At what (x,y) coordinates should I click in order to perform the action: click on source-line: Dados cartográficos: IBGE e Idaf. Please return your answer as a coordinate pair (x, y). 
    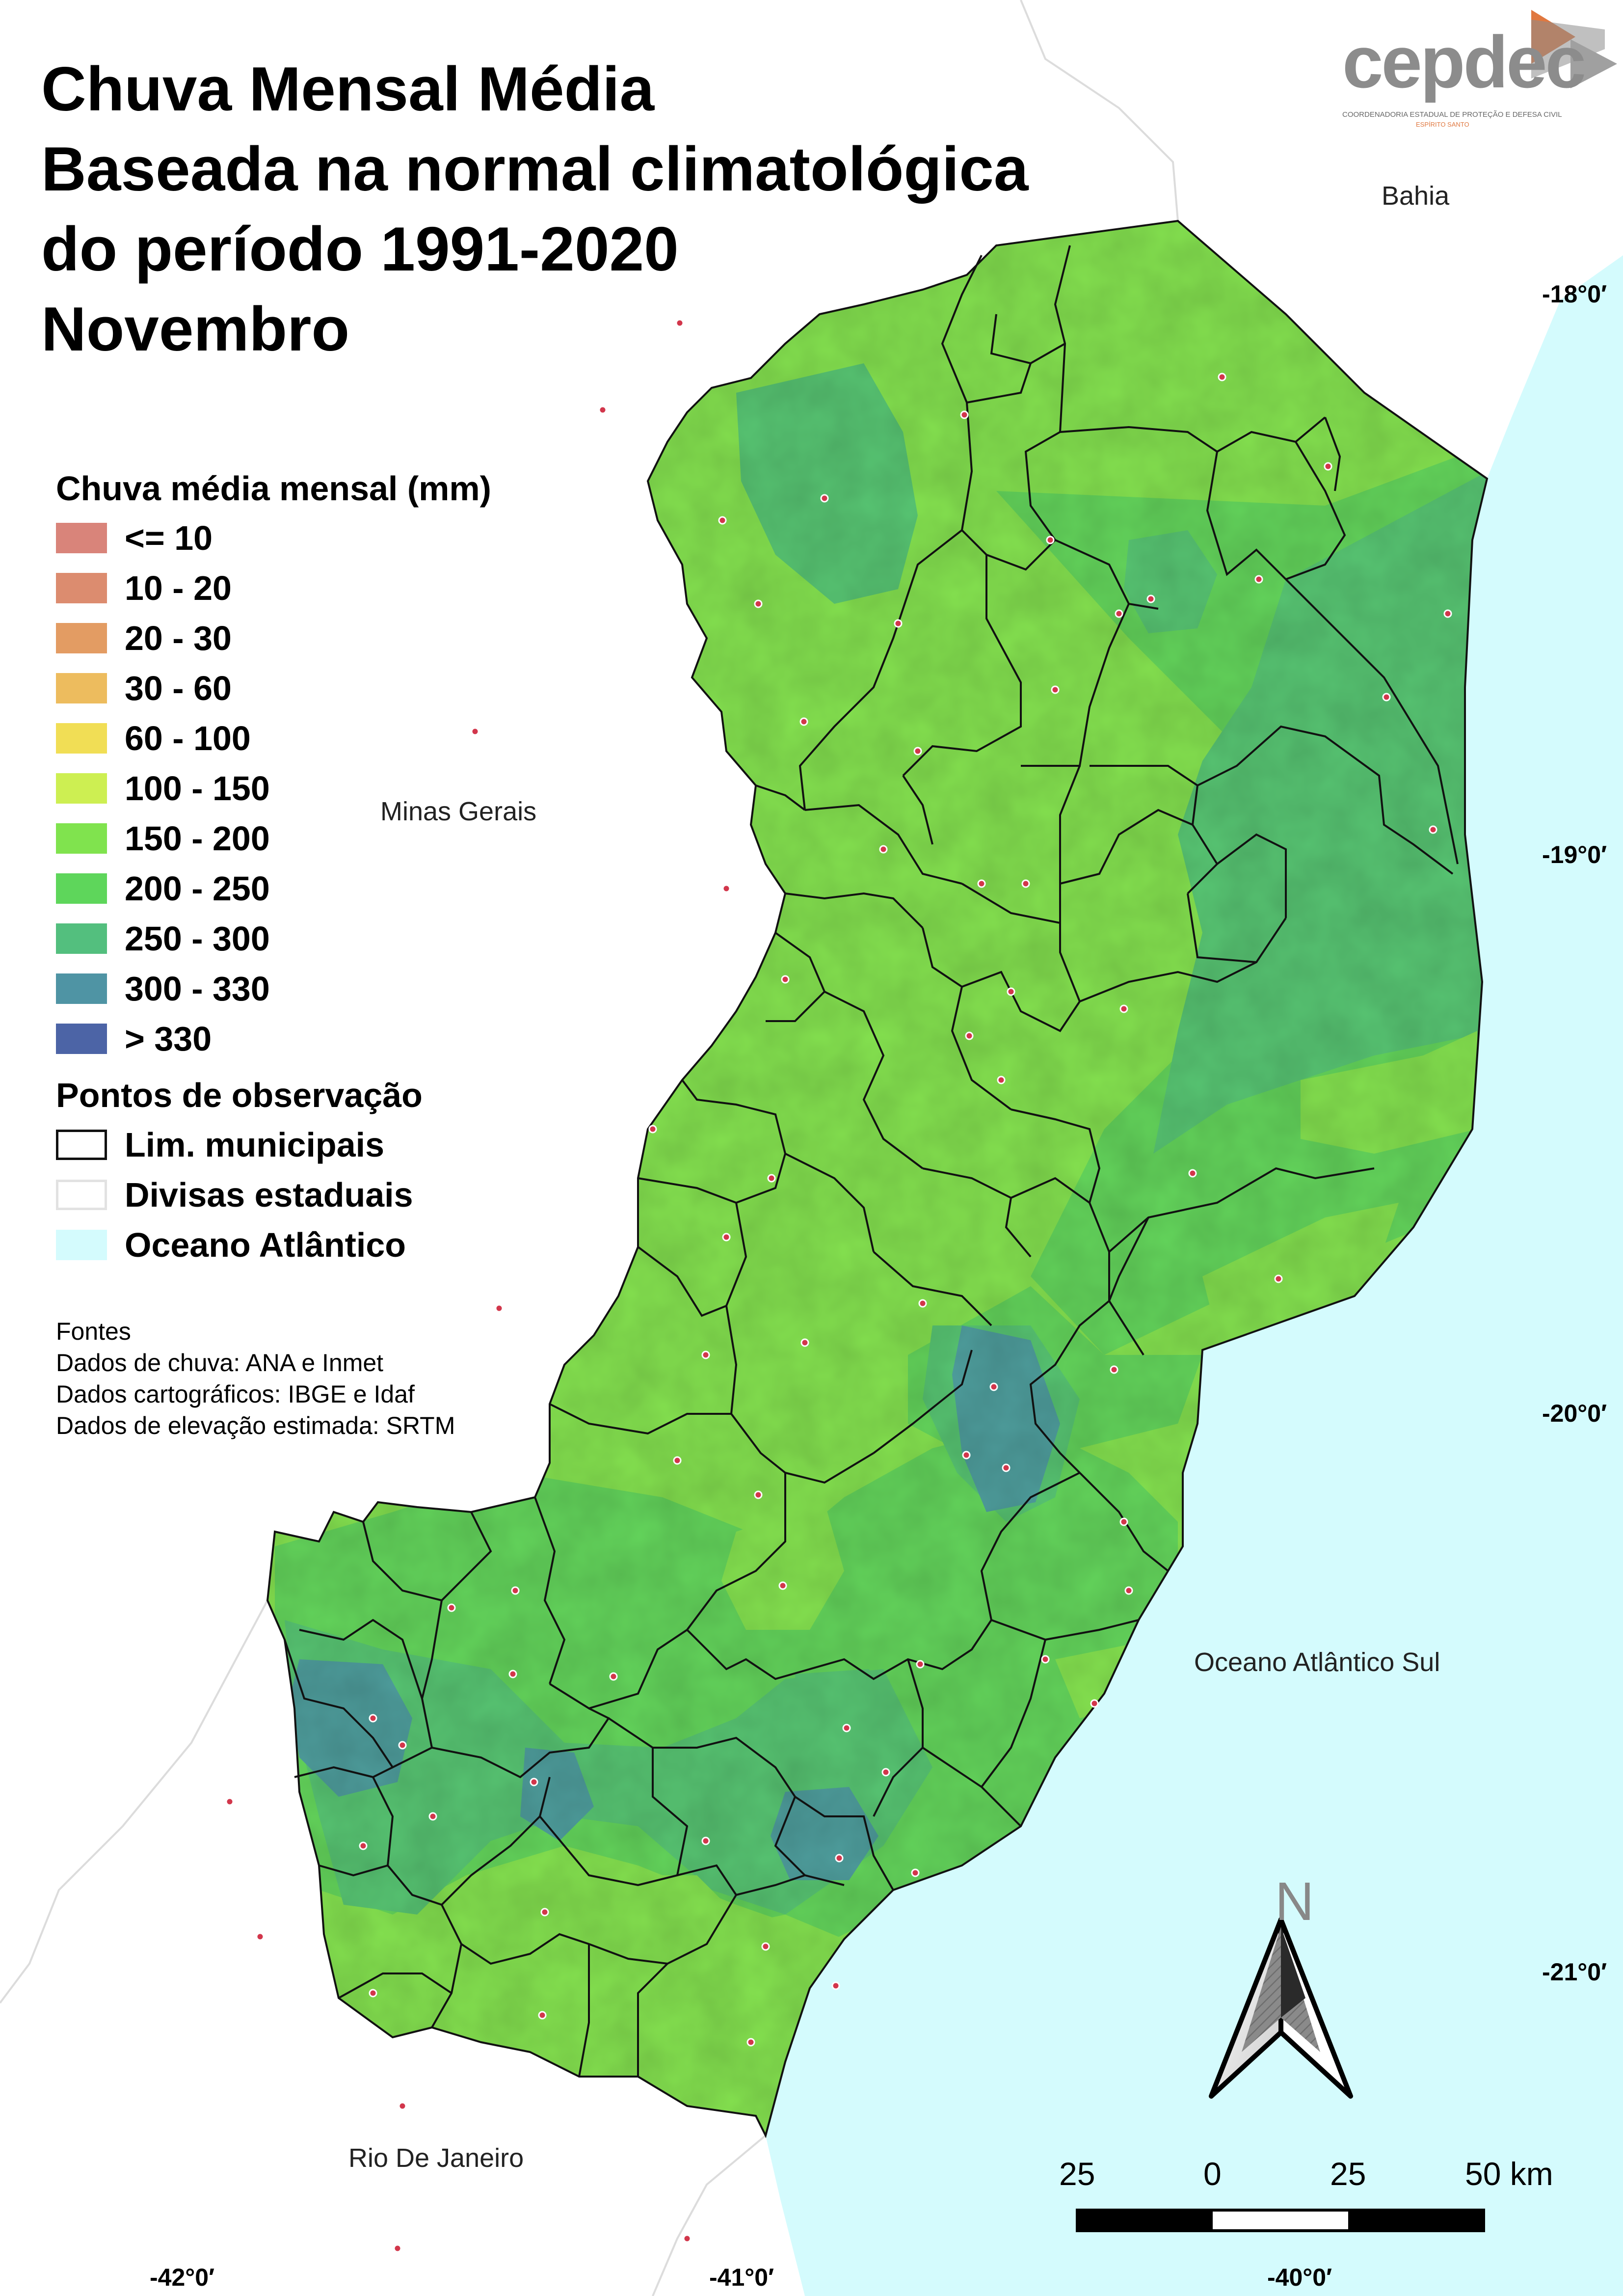
    Looking at the image, I should click on (235, 1394).